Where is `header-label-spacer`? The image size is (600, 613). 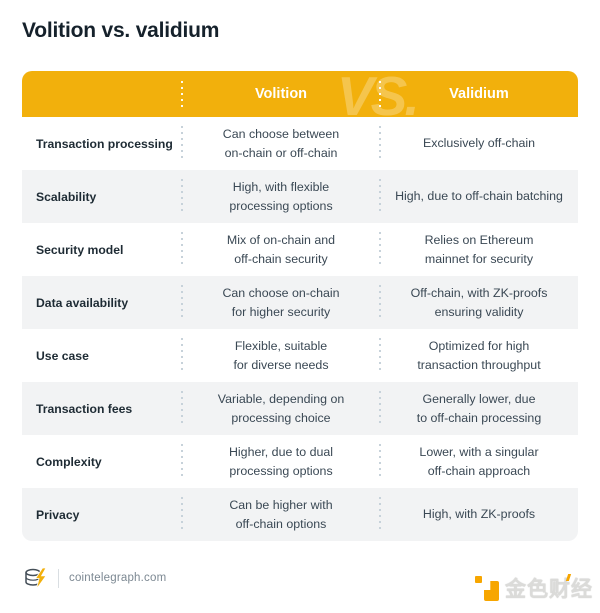 header-label-spacer is located at coordinates (102, 94).